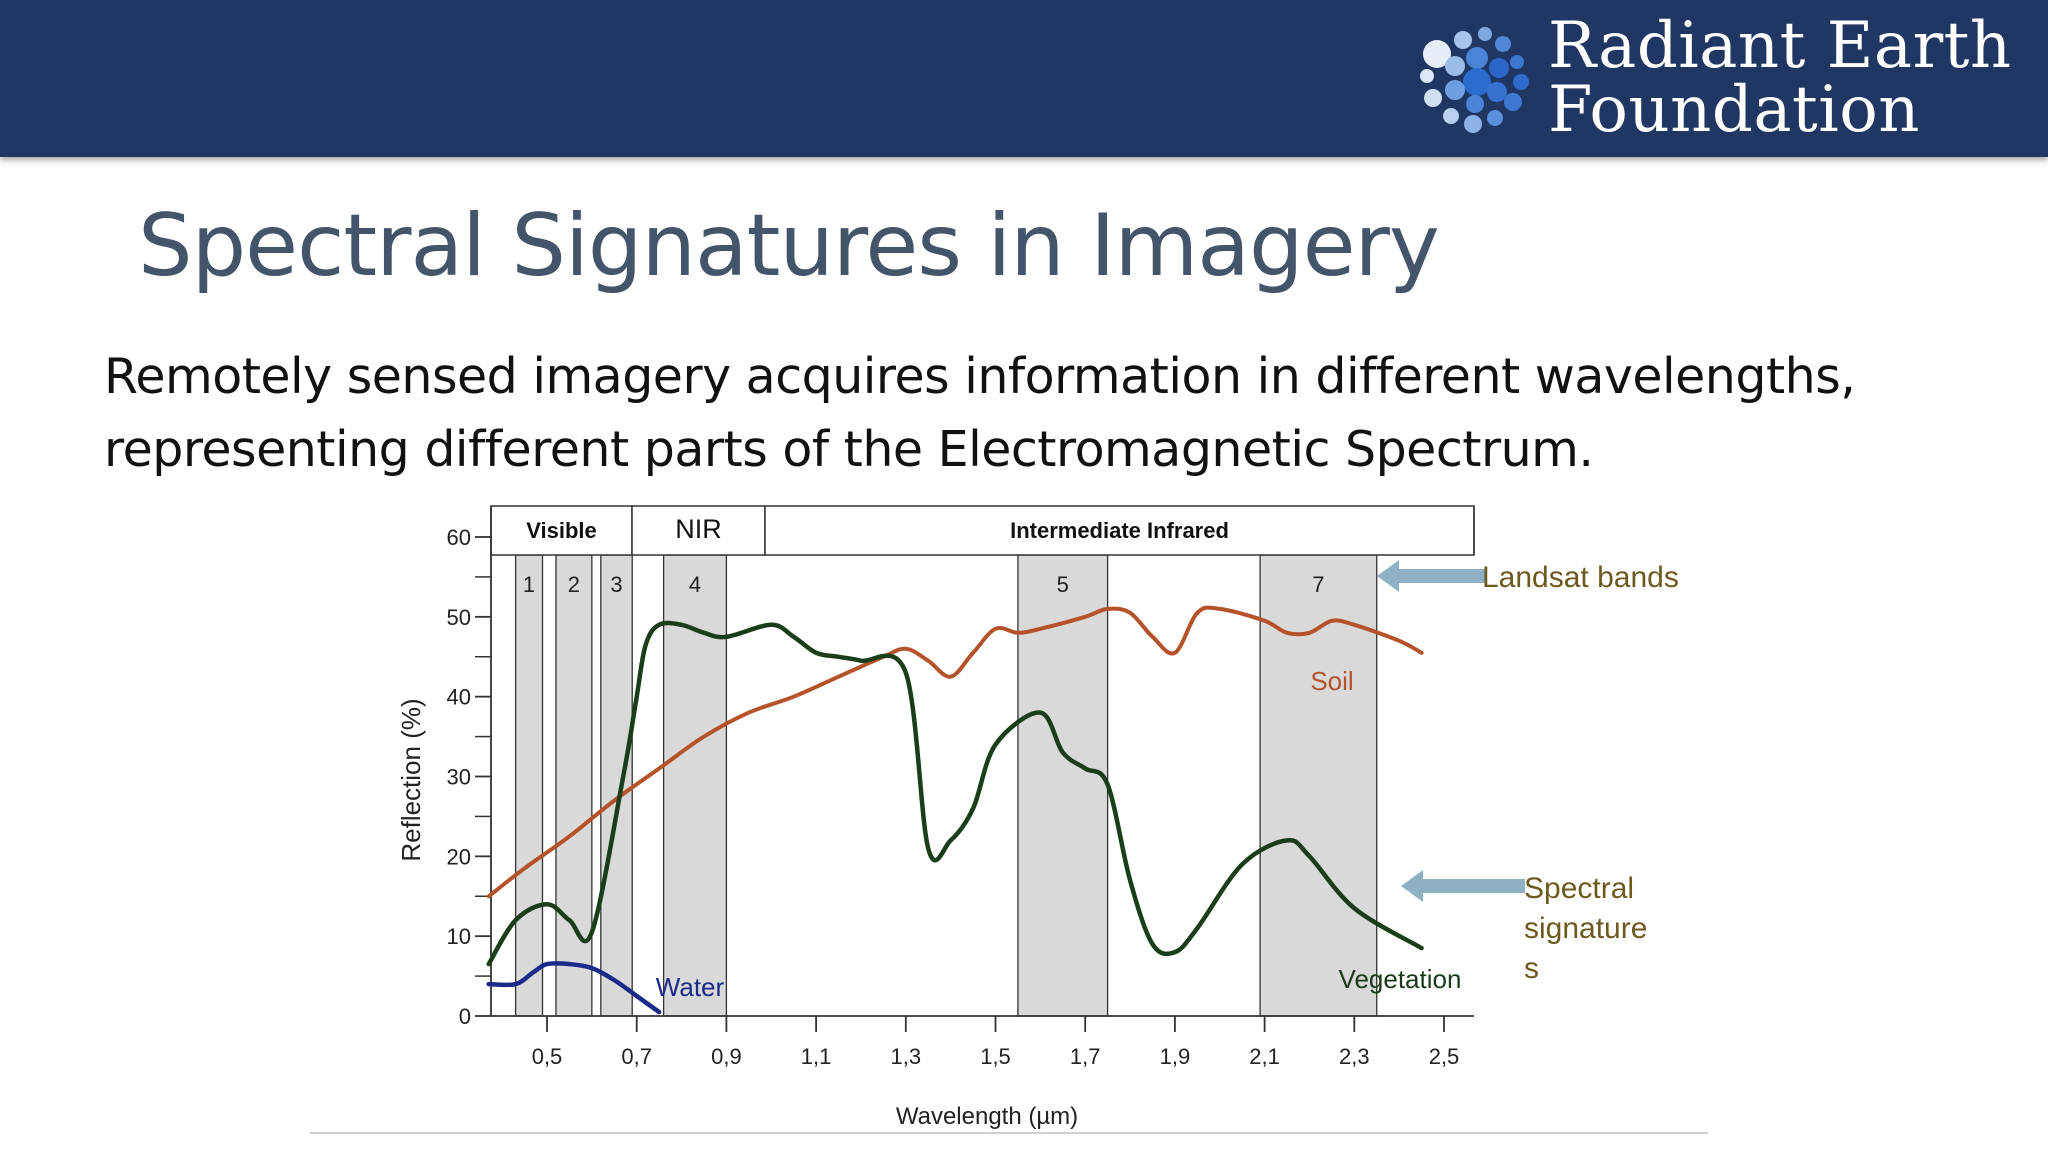 The image size is (2048, 1152). What do you see at coordinates (465, 1016) in the screenshot?
I see `y-tick-label-0: 0` at bounding box center [465, 1016].